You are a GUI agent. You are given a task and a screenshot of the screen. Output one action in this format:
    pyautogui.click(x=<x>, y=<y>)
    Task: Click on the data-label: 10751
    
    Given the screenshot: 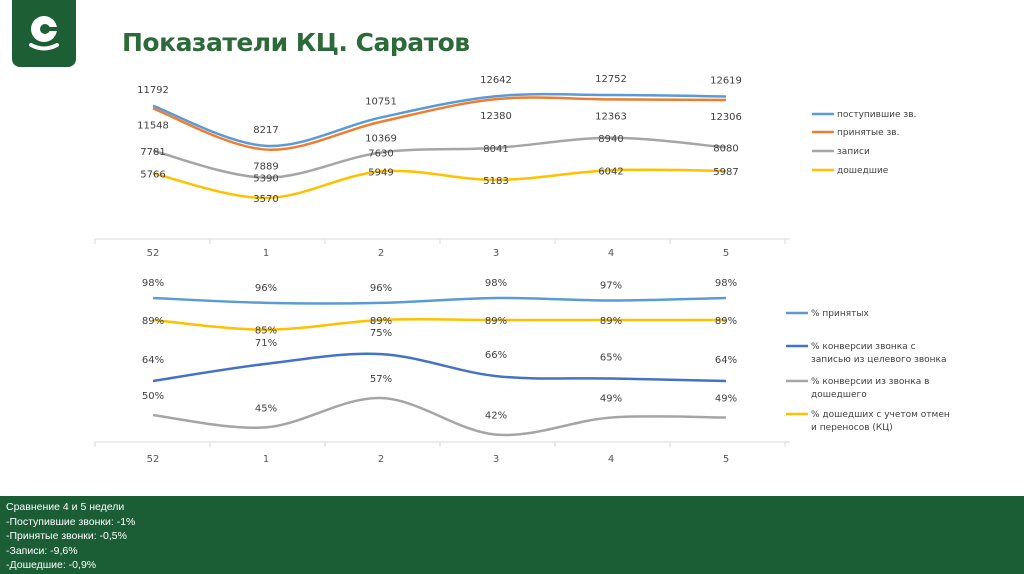 What is the action you would take?
    pyautogui.click(x=381, y=101)
    